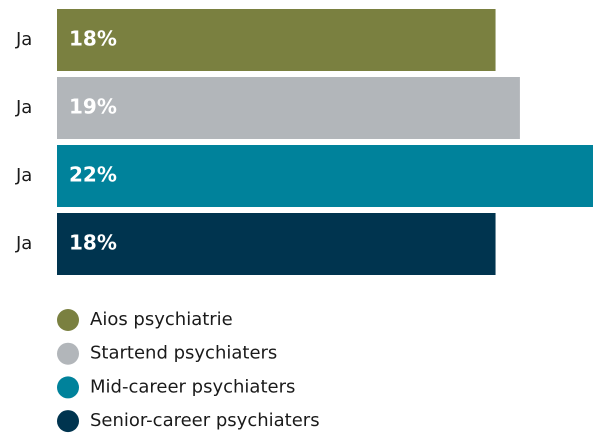  I want to click on legend-label: Senior-career psychiaters, so click(205, 420).